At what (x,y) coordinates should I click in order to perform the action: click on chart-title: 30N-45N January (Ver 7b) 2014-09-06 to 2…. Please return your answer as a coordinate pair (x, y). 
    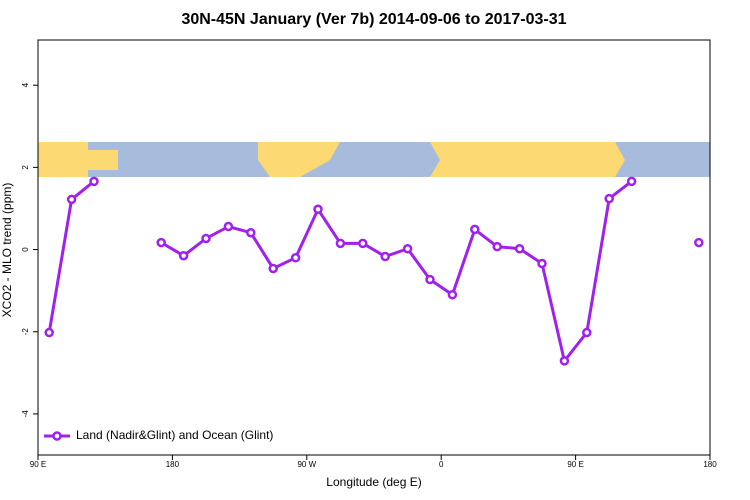
    Looking at the image, I should click on (373, 19).